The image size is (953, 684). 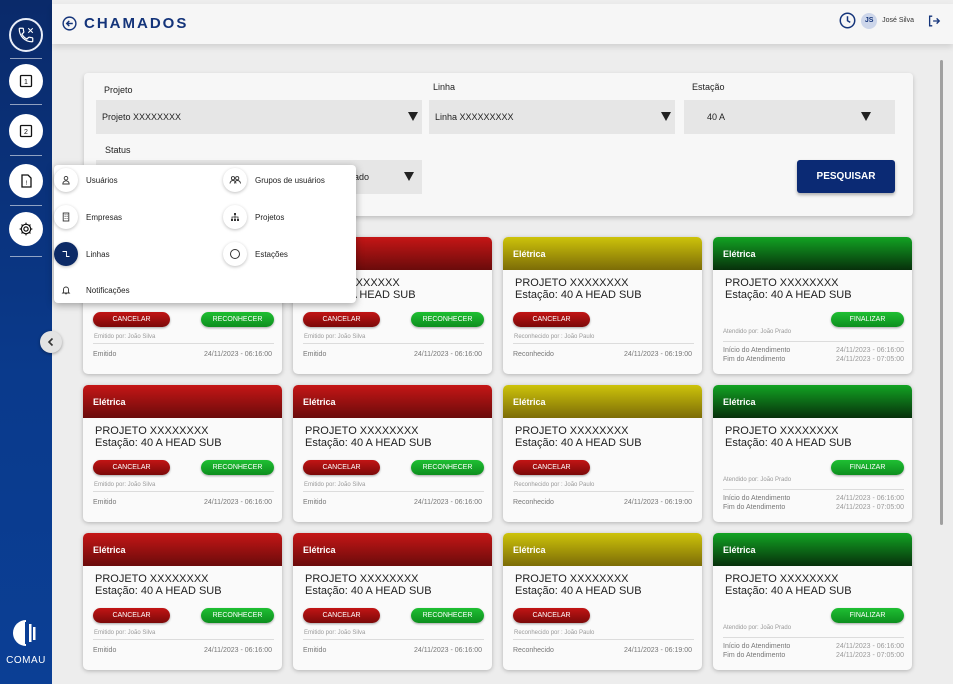 I want to click on back-button, so click(x=69, y=26).